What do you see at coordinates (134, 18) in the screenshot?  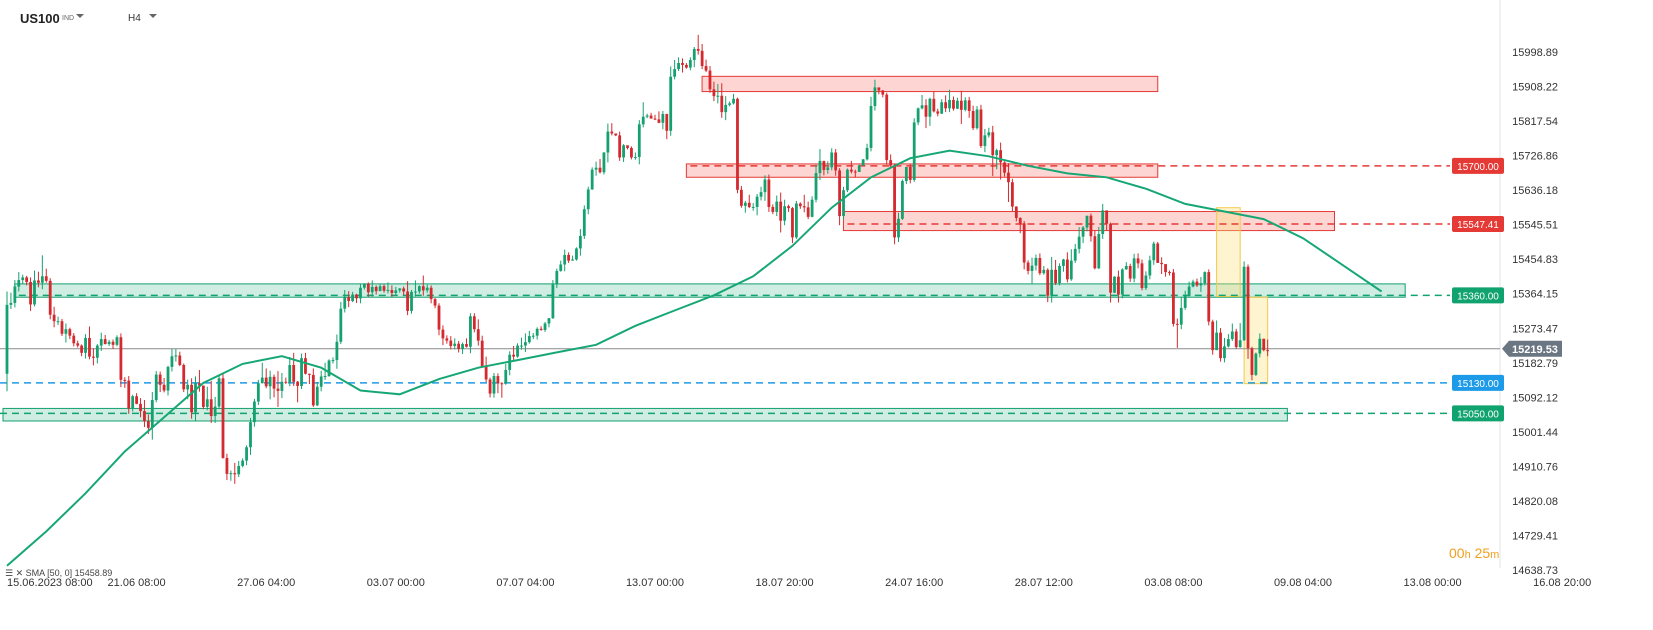 I see `timeframe-selector: H4` at bounding box center [134, 18].